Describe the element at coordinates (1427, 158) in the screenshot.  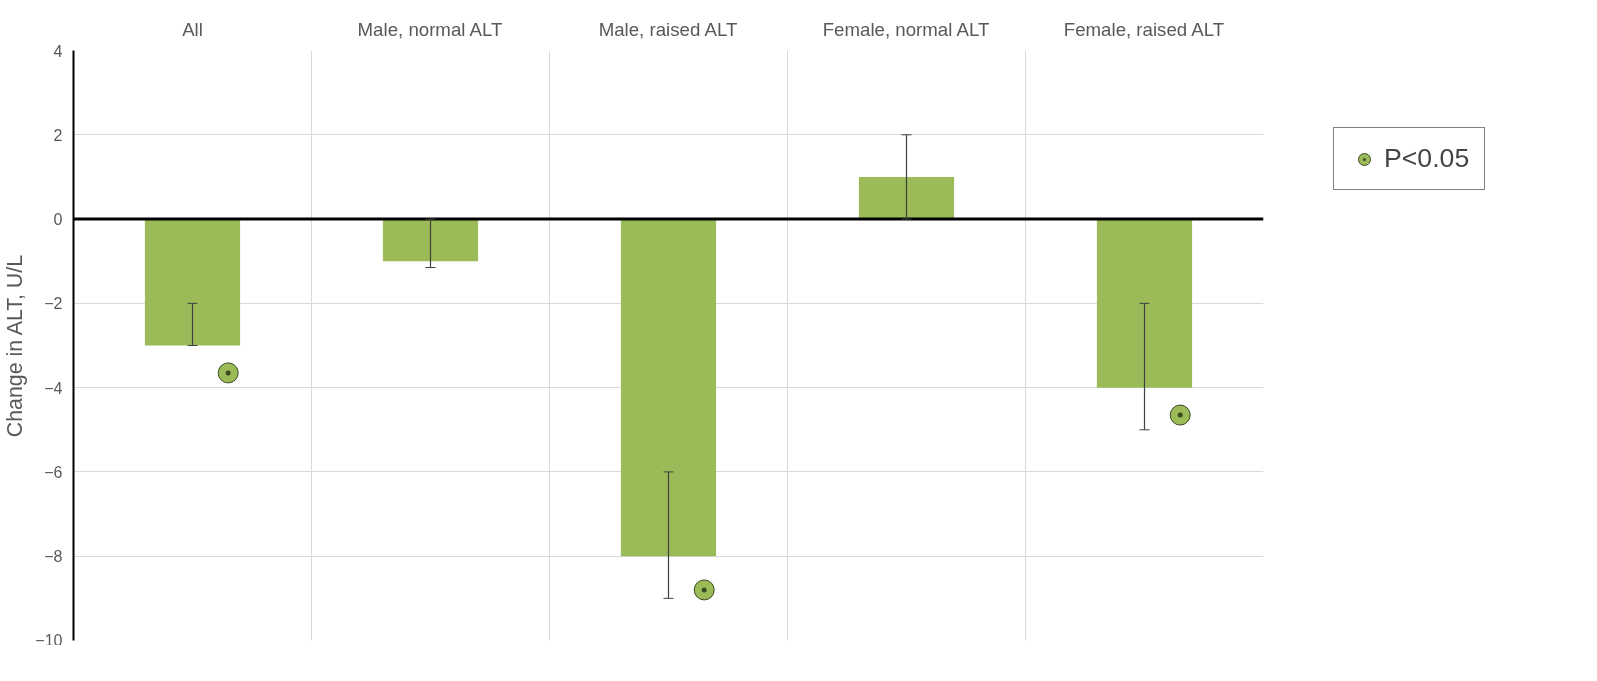
I see `legend-label: P<0.05` at that location.